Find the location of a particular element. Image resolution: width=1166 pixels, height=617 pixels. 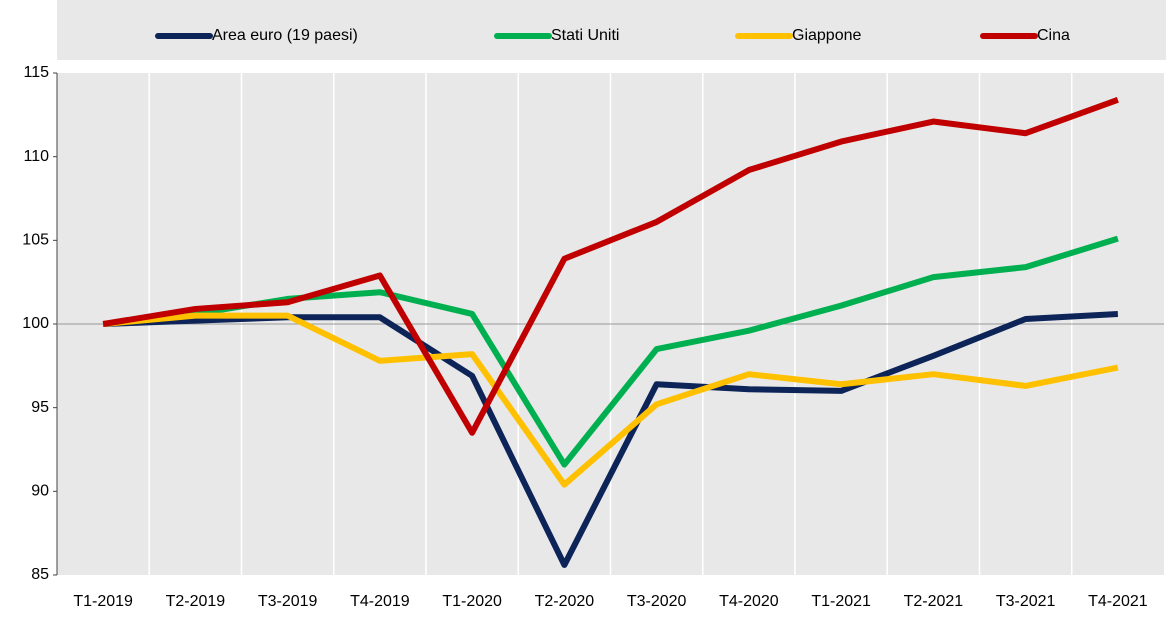

legend-label: Giappone is located at coordinates (826, 35).